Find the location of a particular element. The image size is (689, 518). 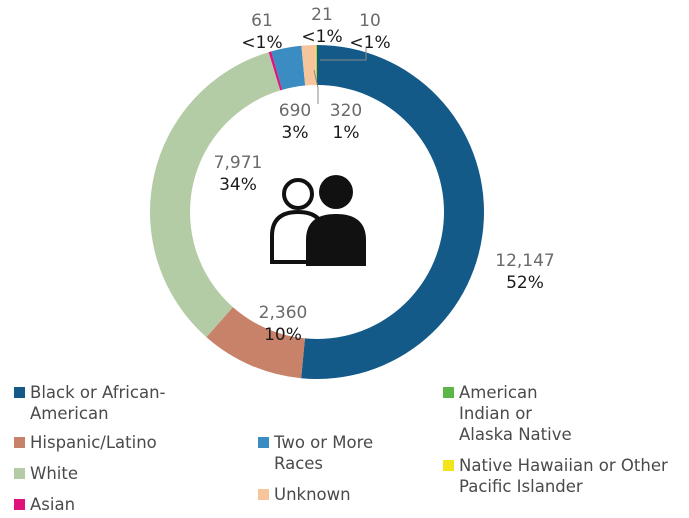

legend-label: White is located at coordinates (54, 473).